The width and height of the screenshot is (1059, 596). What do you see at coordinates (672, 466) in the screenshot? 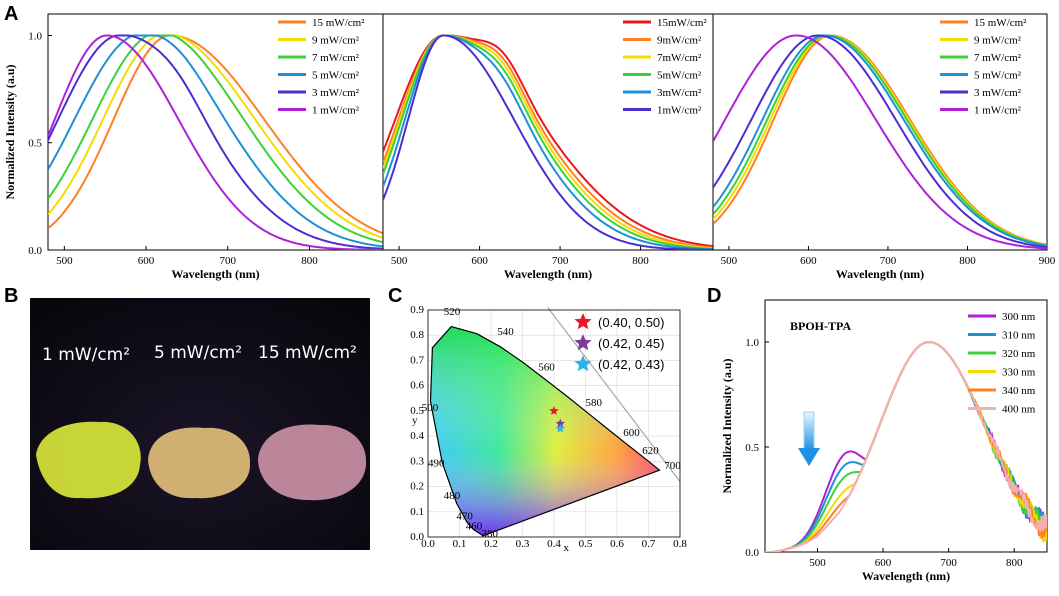
I see `cie-wavelength-mark: 700` at bounding box center [672, 466].